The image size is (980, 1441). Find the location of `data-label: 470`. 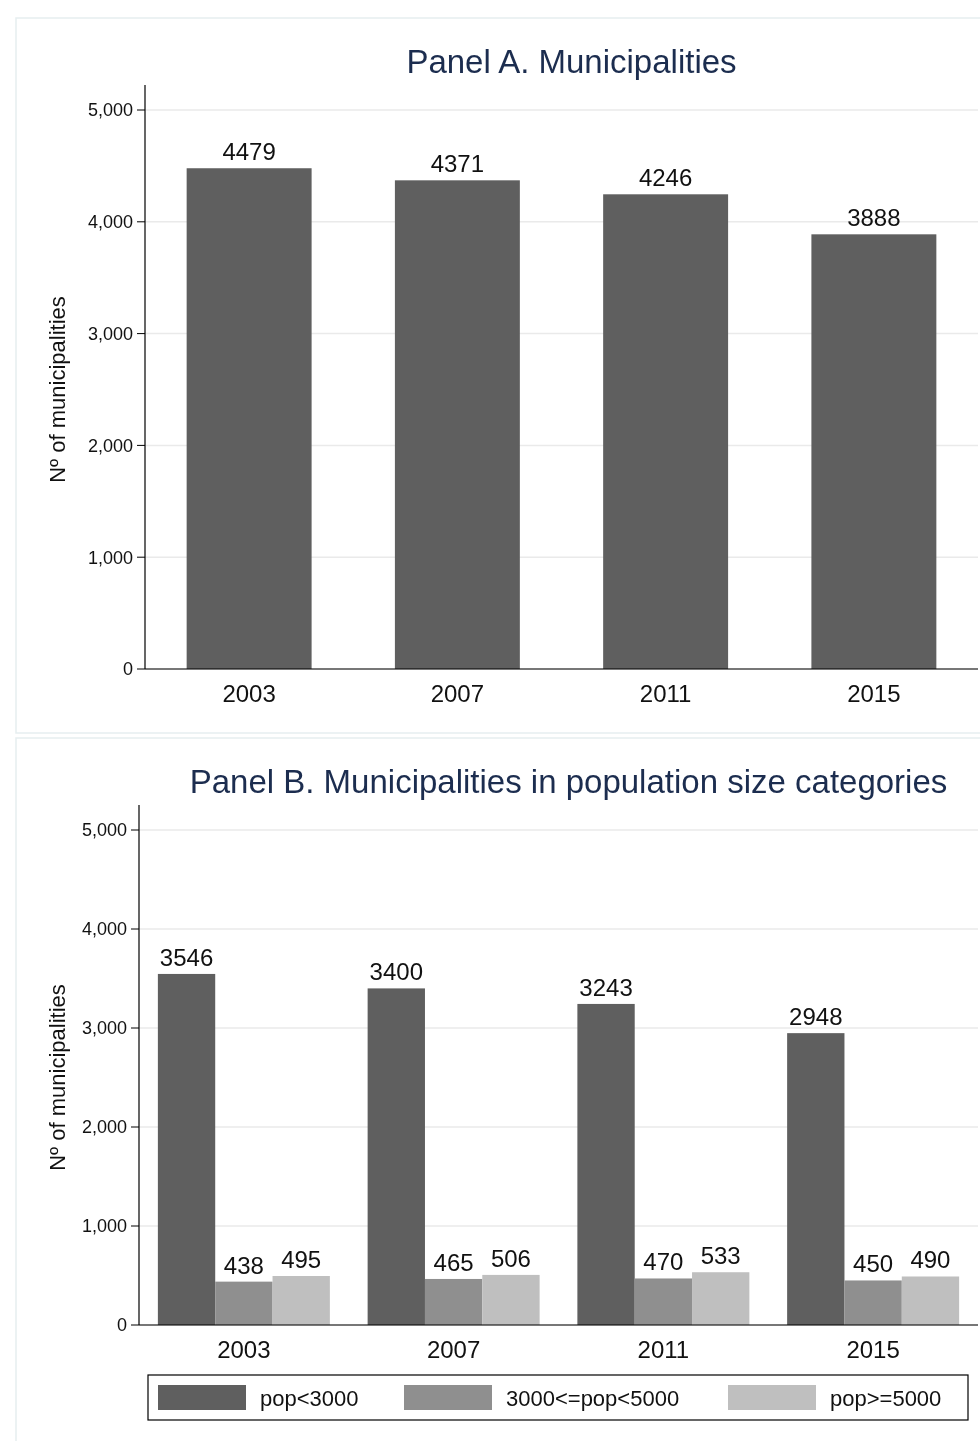

data-label: 470 is located at coordinates (663, 1262).